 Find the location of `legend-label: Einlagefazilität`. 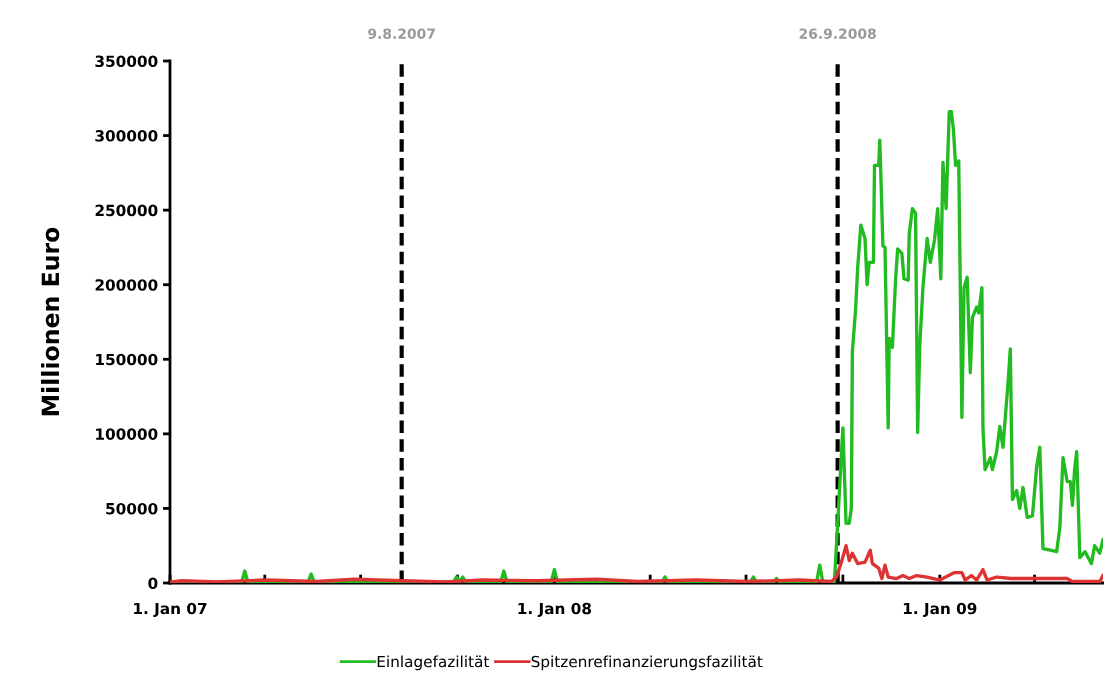

legend-label: Einlagefazilität is located at coordinates (433, 663).